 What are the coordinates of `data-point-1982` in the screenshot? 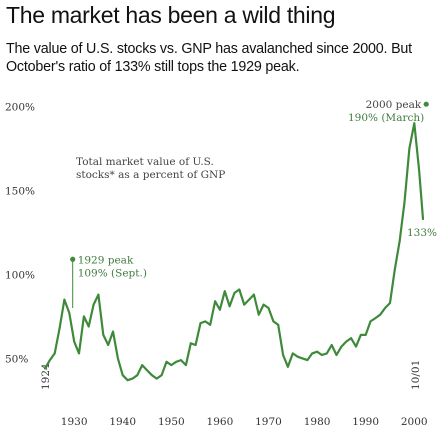 It's located at (326, 353).